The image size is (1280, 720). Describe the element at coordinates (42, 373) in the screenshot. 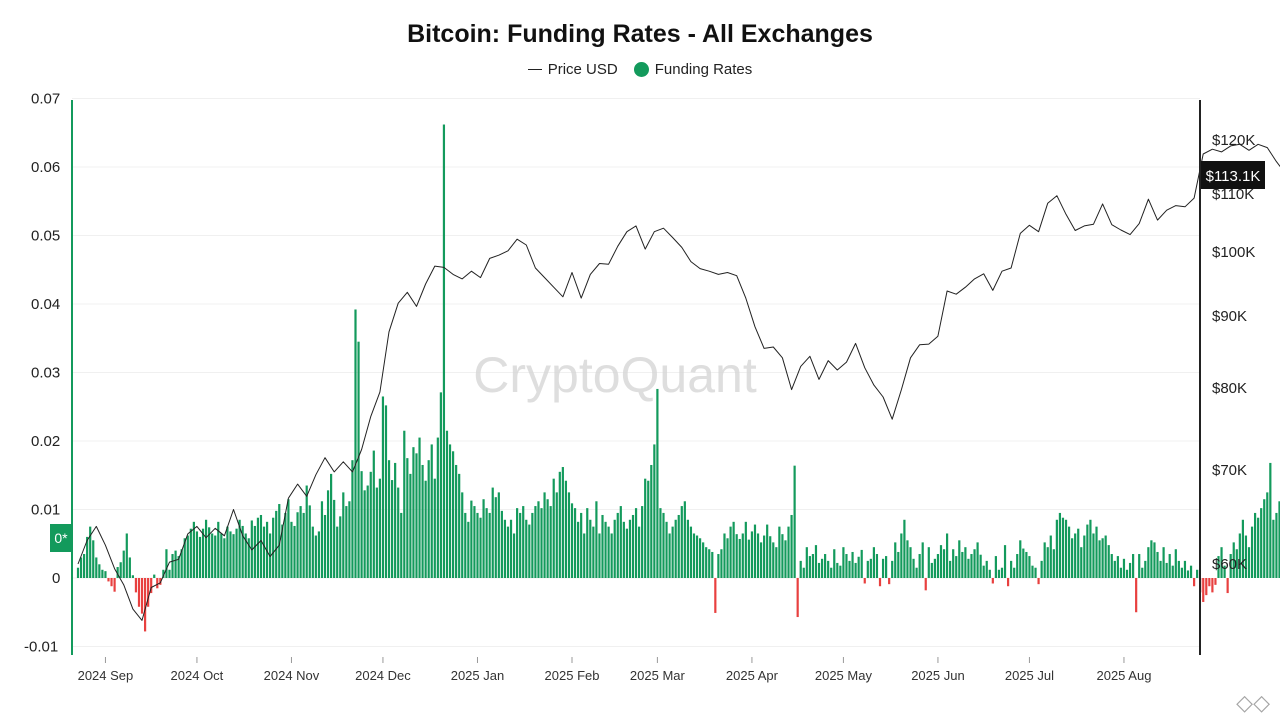

I see `left-axis-ticks: 0.07 0.06 0.05 0.04 0.03 0.02 0.01 0 -0.01` at that location.